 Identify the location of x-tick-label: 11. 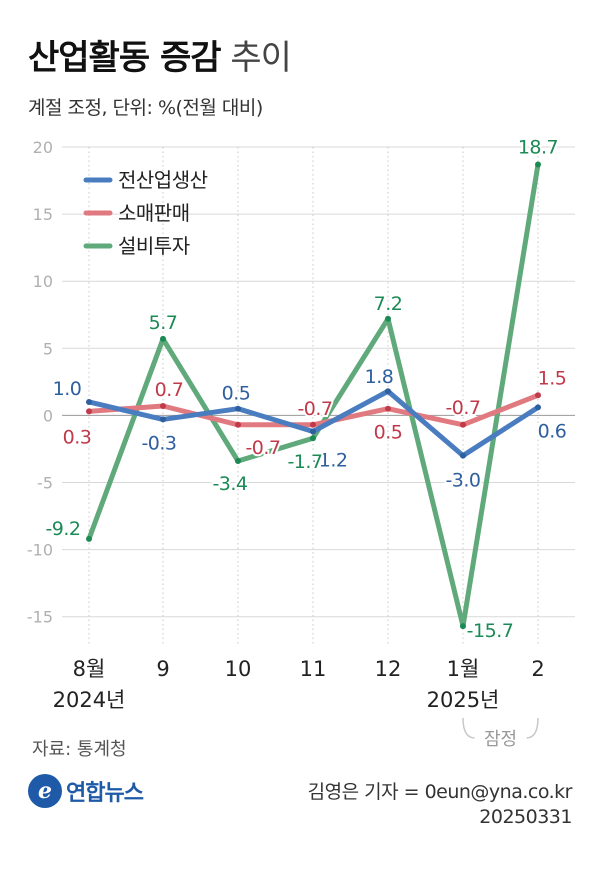
(313, 669).